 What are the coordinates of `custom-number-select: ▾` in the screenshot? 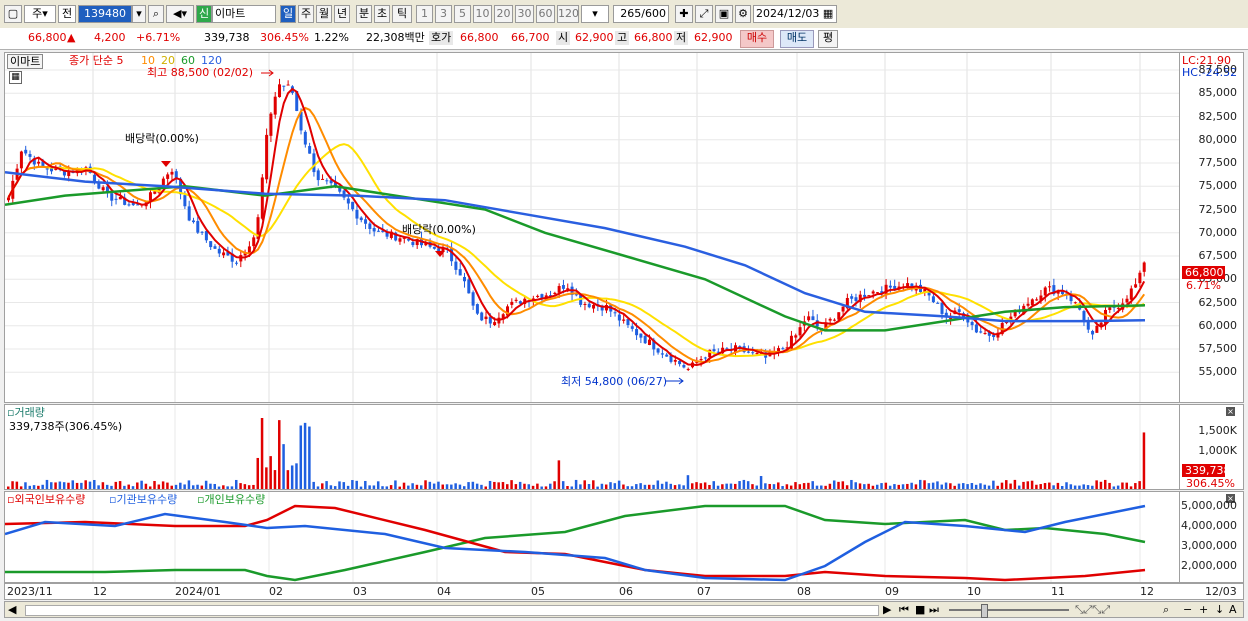 It's located at (595, 14).